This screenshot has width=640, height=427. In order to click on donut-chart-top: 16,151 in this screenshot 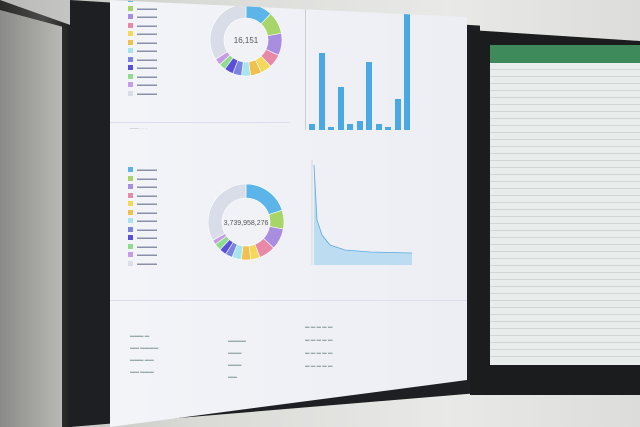, I will do `click(246, 40)`.